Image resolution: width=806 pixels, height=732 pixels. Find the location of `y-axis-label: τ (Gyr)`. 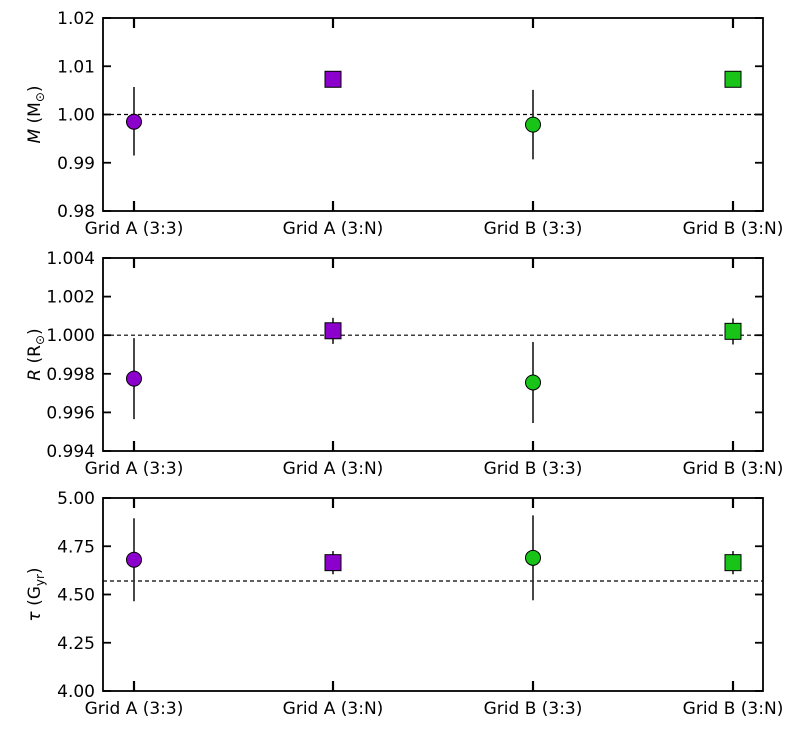

y-axis-label: τ (Gyr) is located at coordinates (36, 594).